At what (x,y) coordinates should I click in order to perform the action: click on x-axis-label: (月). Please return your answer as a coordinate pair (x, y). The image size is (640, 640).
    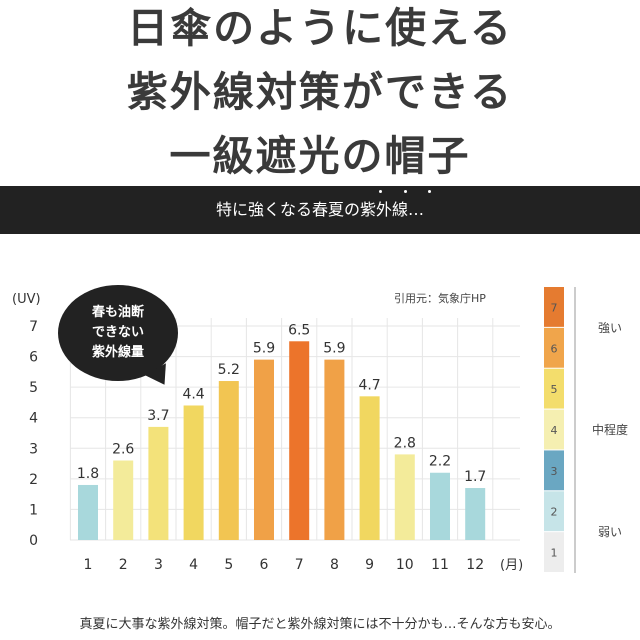
    Looking at the image, I should click on (511, 565).